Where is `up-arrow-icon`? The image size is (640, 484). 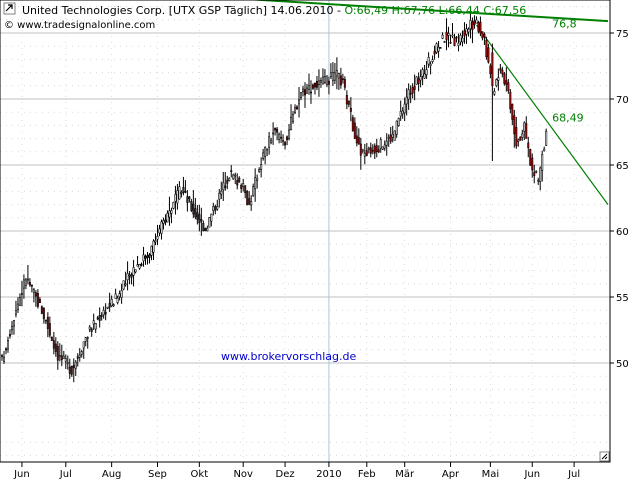 up-arrow-icon is located at coordinates (9, 8).